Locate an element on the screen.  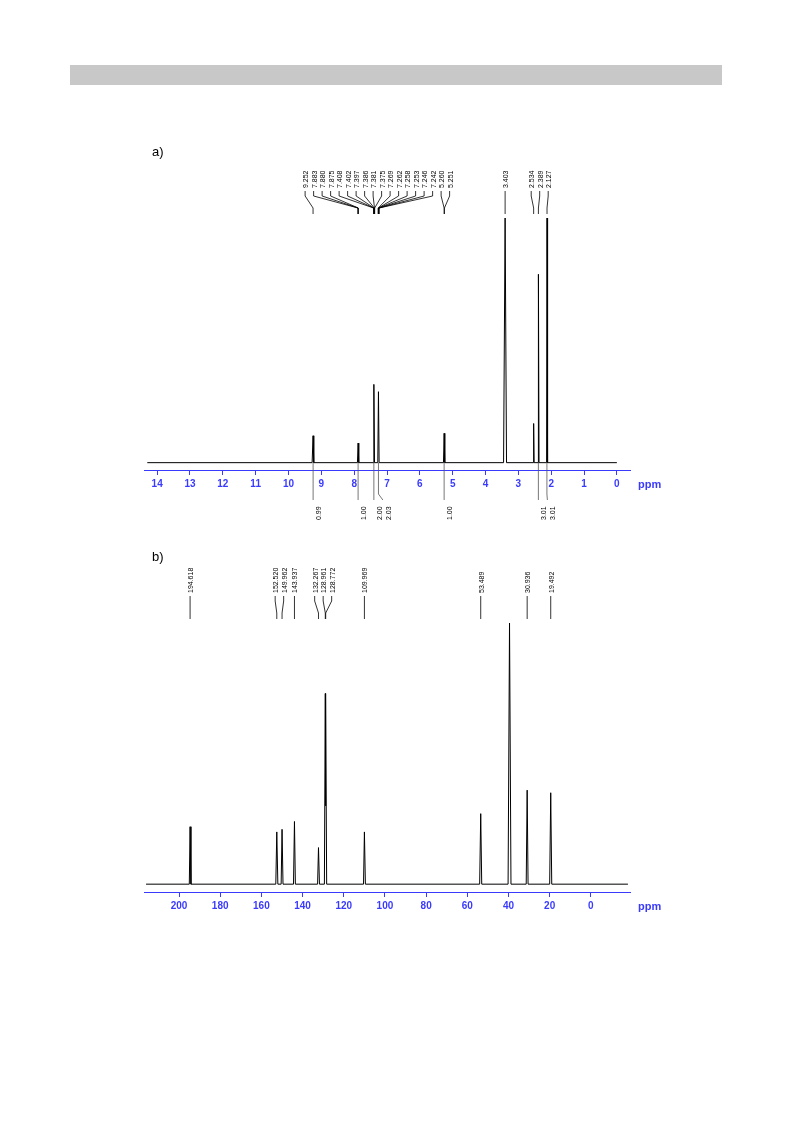
x-tick-label: 13 is located at coordinates (190, 483).